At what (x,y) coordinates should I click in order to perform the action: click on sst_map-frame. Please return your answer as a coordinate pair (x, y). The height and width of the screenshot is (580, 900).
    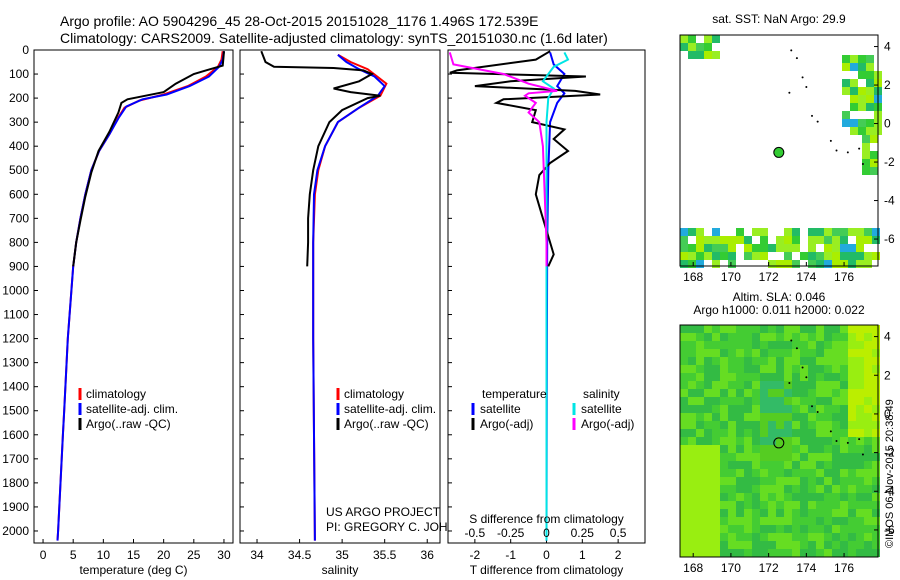
    Looking at the image, I should click on (779, 150).